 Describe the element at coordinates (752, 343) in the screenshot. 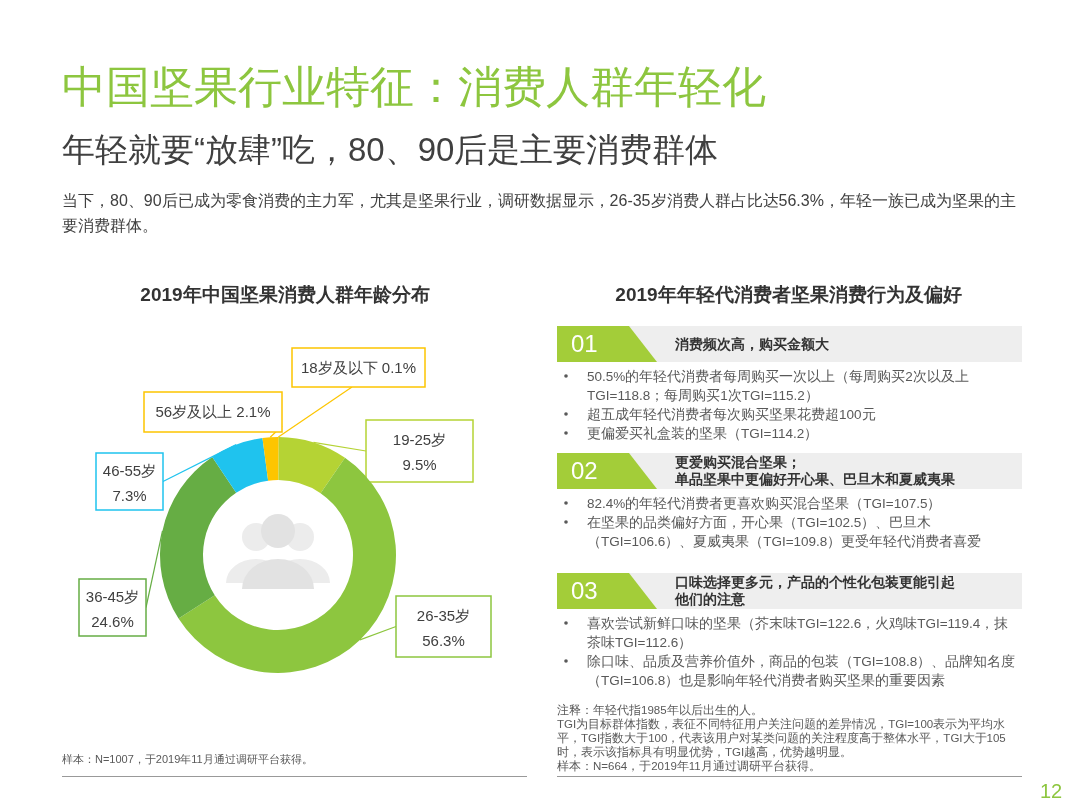

I see `category-label: 消费频次高，购买金额大` at that location.